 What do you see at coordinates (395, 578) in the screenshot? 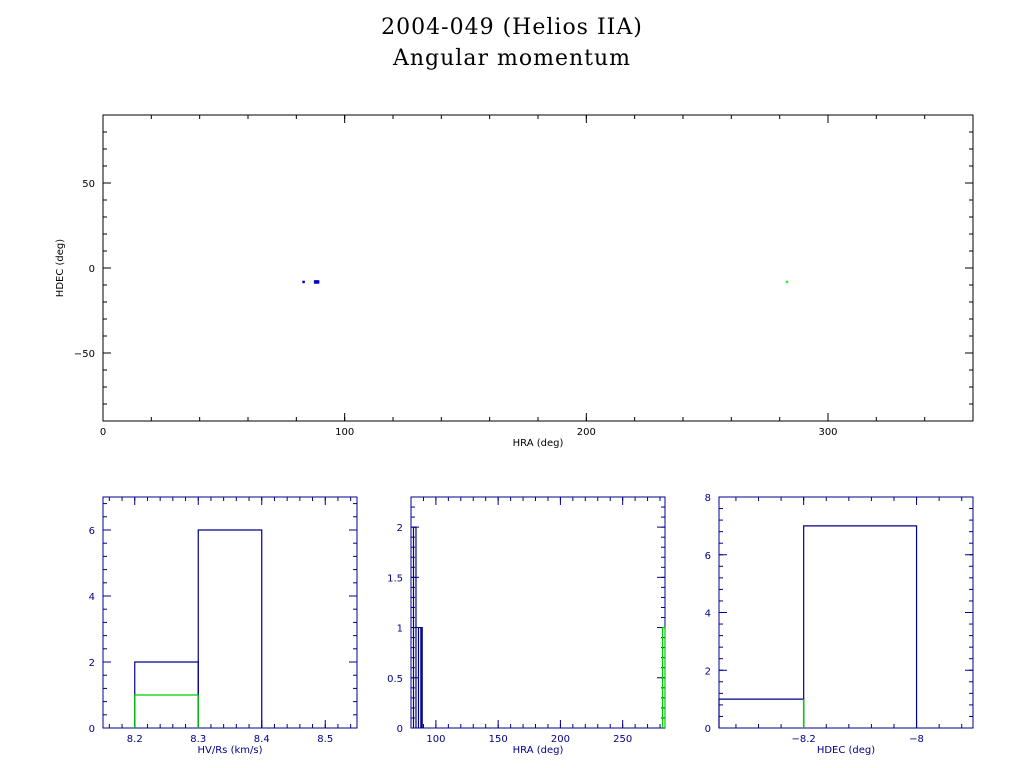
I see `y-tick-label: 1.5` at bounding box center [395, 578].